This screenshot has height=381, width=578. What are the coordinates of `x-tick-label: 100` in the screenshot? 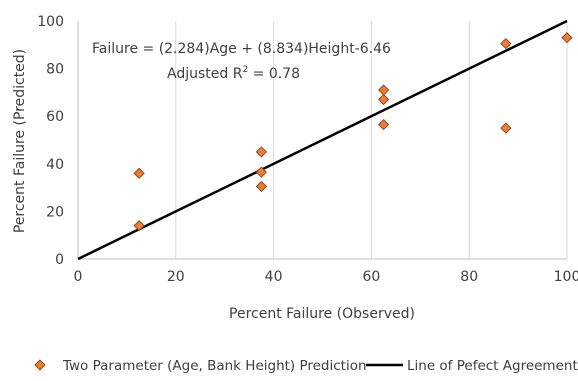 It's located at (566, 277).